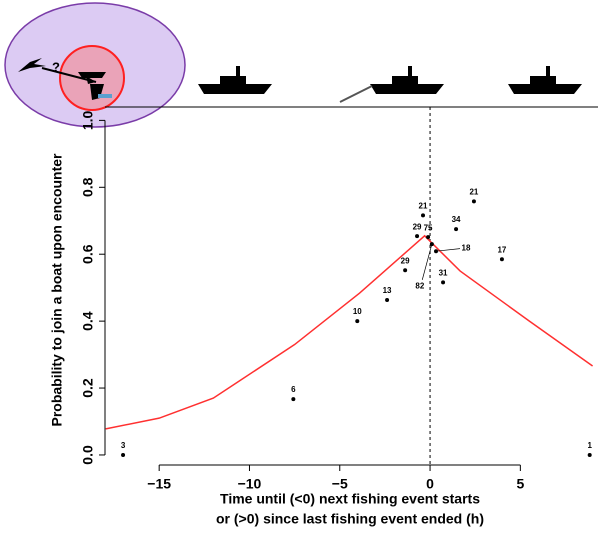 The width and height of the screenshot is (602, 545). I want to click on x-tick-label: −5, so click(340, 484).